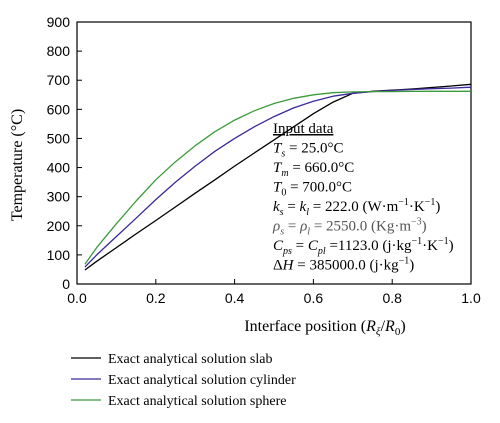 The height and width of the screenshot is (423, 500). Describe the element at coordinates (369, 246) in the screenshot. I see `annotation-part: =1123.0 (j·kg` at that location.